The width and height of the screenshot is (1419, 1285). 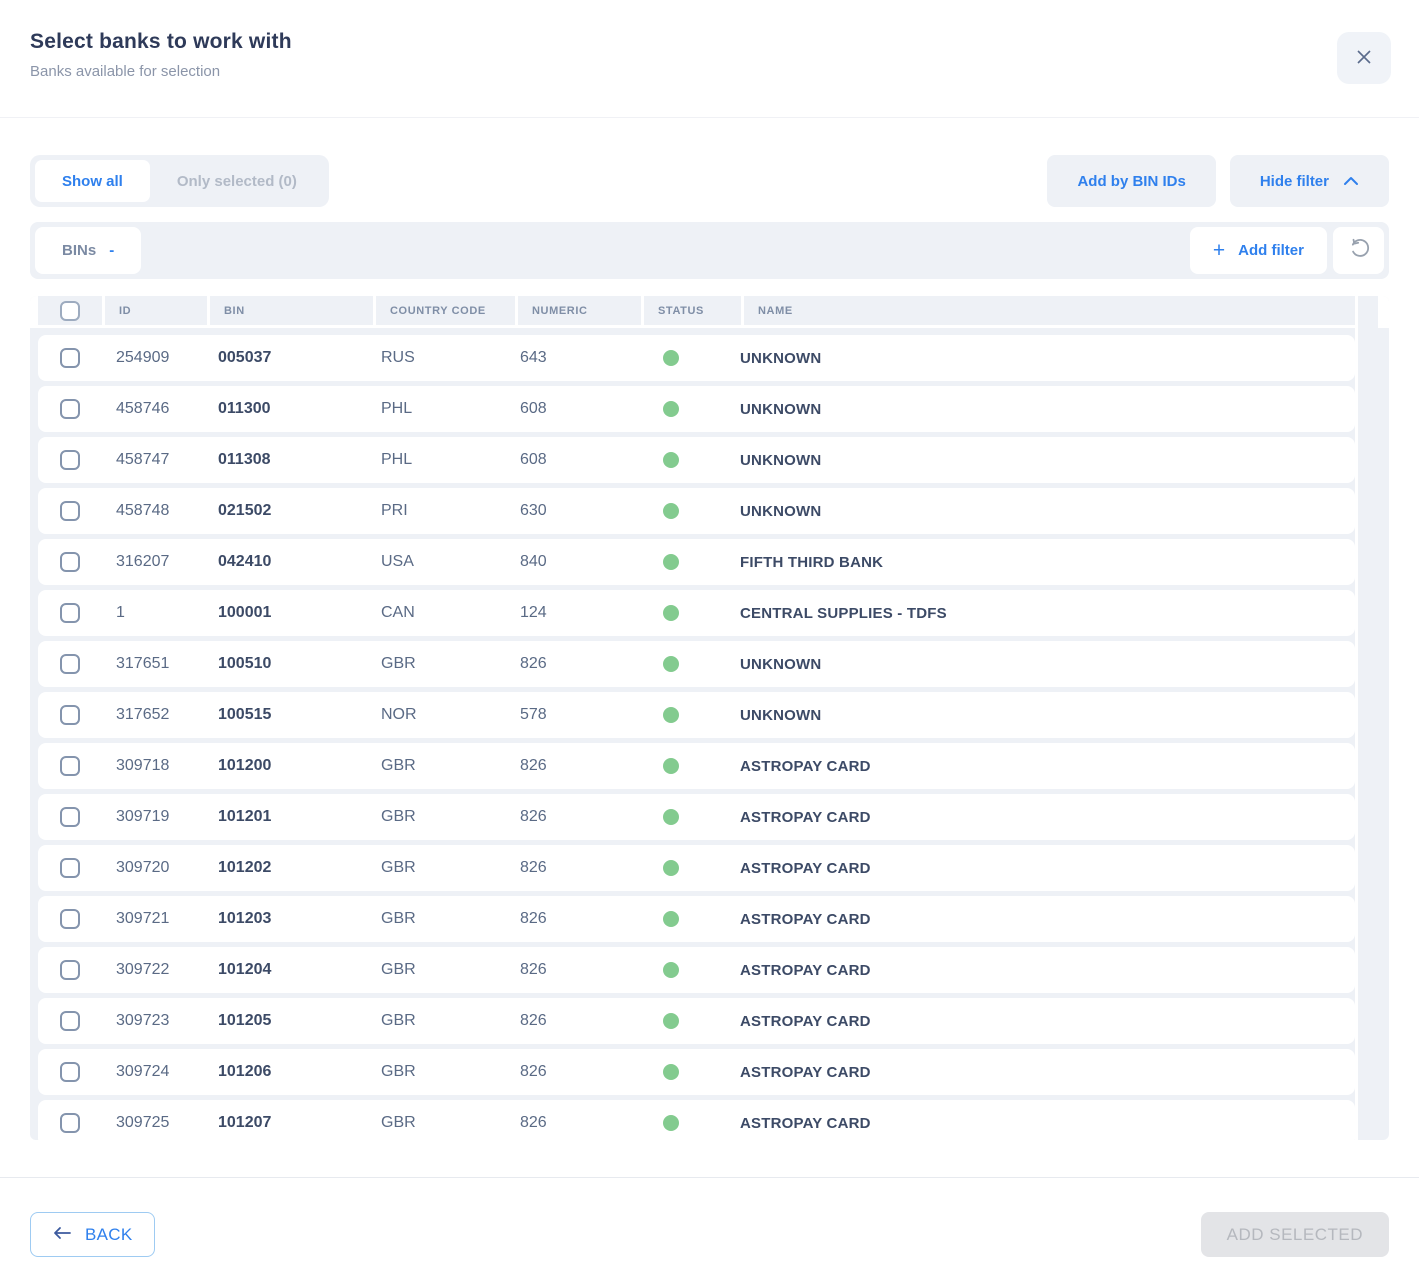 I want to click on select-all-checkbox, so click(x=70, y=310).